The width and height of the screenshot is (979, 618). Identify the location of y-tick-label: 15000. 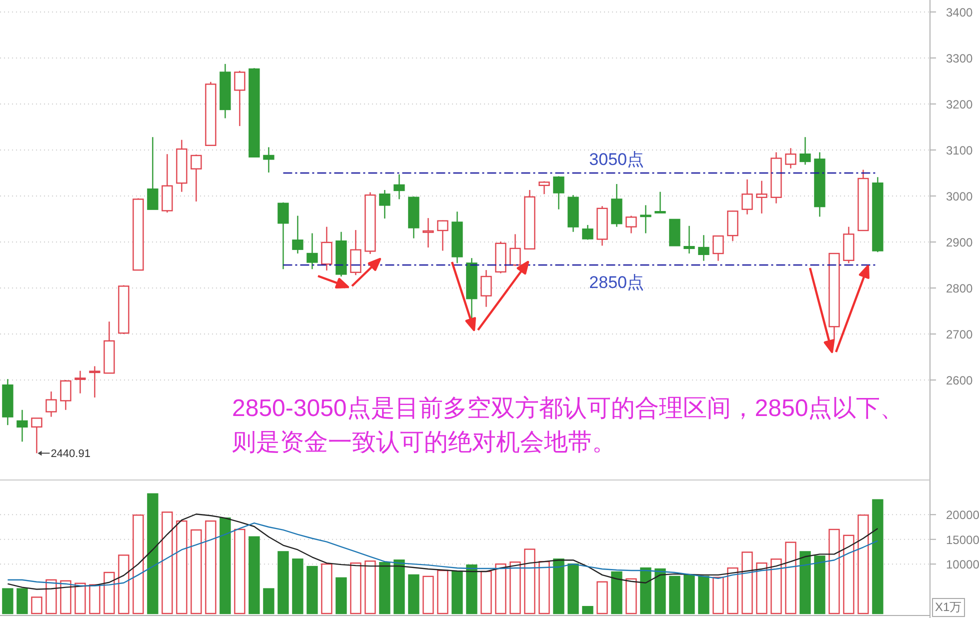
(962, 539).